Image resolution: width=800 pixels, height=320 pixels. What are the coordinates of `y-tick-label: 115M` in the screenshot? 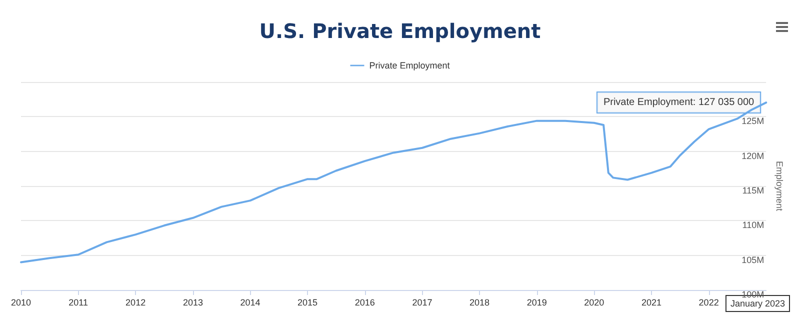 It's located at (753, 191).